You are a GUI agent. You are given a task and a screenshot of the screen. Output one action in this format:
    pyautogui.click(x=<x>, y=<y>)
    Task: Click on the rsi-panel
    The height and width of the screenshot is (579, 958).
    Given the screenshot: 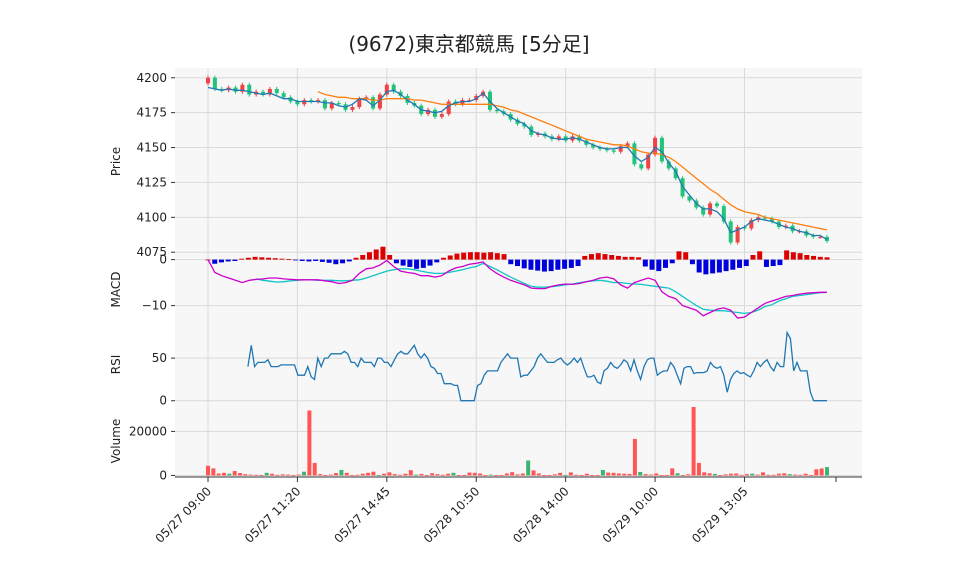 What is the action you would take?
    pyautogui.click(x=537, y=366)
    